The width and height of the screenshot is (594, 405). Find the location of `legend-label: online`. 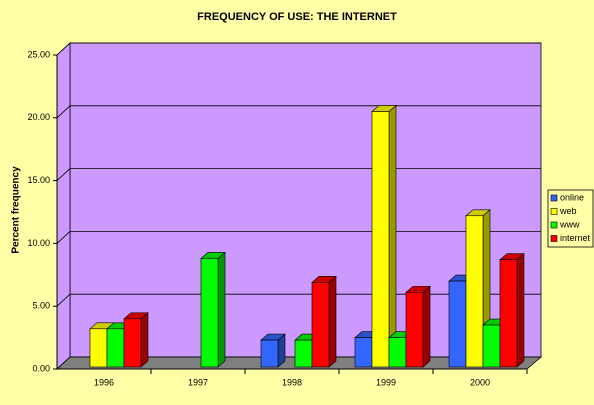

legend-label: online is located at coordinates (572, 197).